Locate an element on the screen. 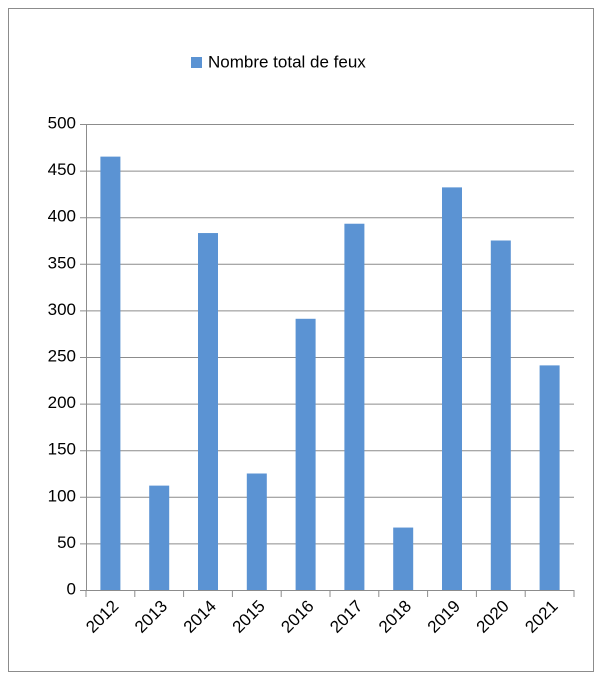  y-tick-label: 200 is located at coordinates (62, 402).